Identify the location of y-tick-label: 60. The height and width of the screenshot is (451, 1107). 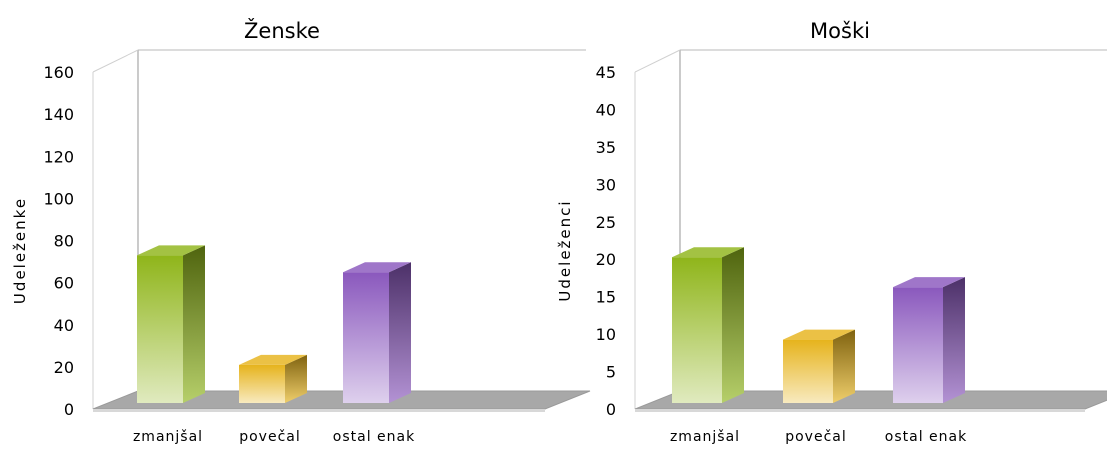
(64, 283).